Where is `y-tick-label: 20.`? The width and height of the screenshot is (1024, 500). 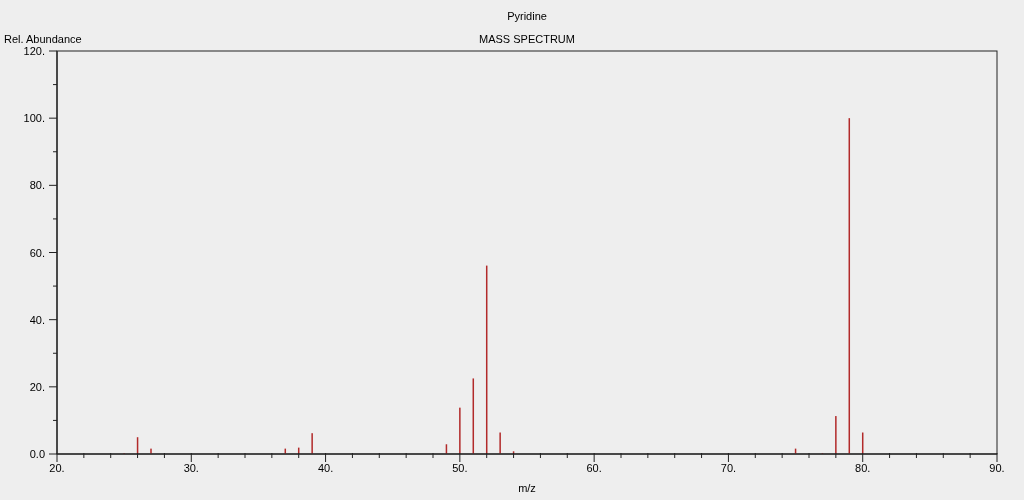
y-tick-label: 20. is located at coordinates (37, 386).